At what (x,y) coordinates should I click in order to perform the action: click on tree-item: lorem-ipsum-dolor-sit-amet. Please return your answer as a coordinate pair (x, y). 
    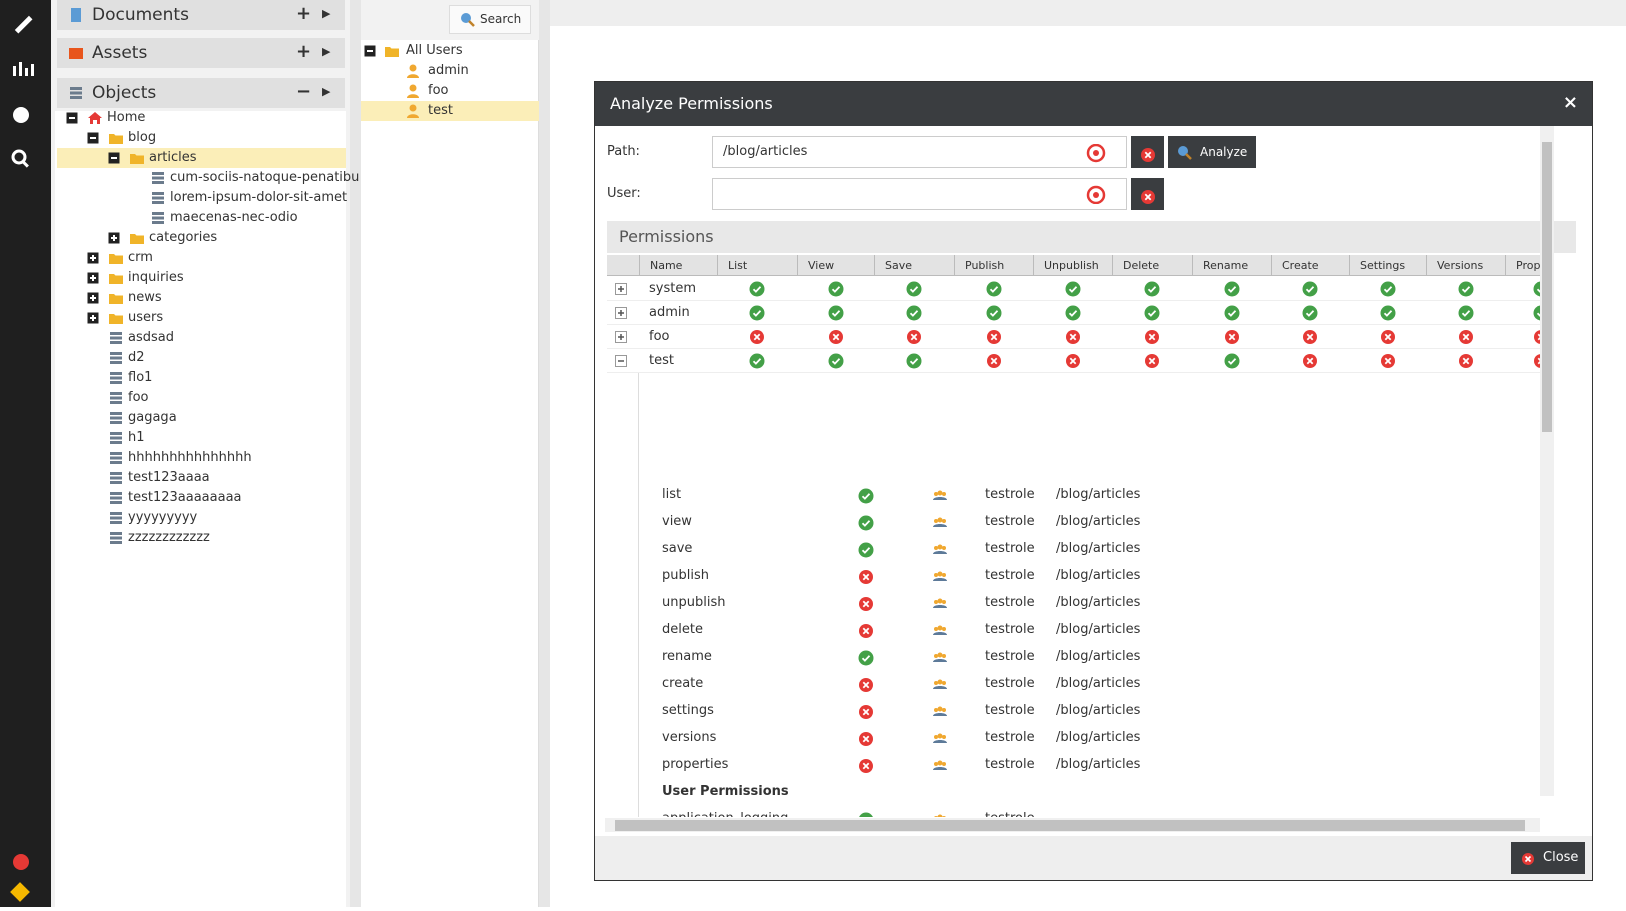
    Looking at the image, I should click on (258, 198).